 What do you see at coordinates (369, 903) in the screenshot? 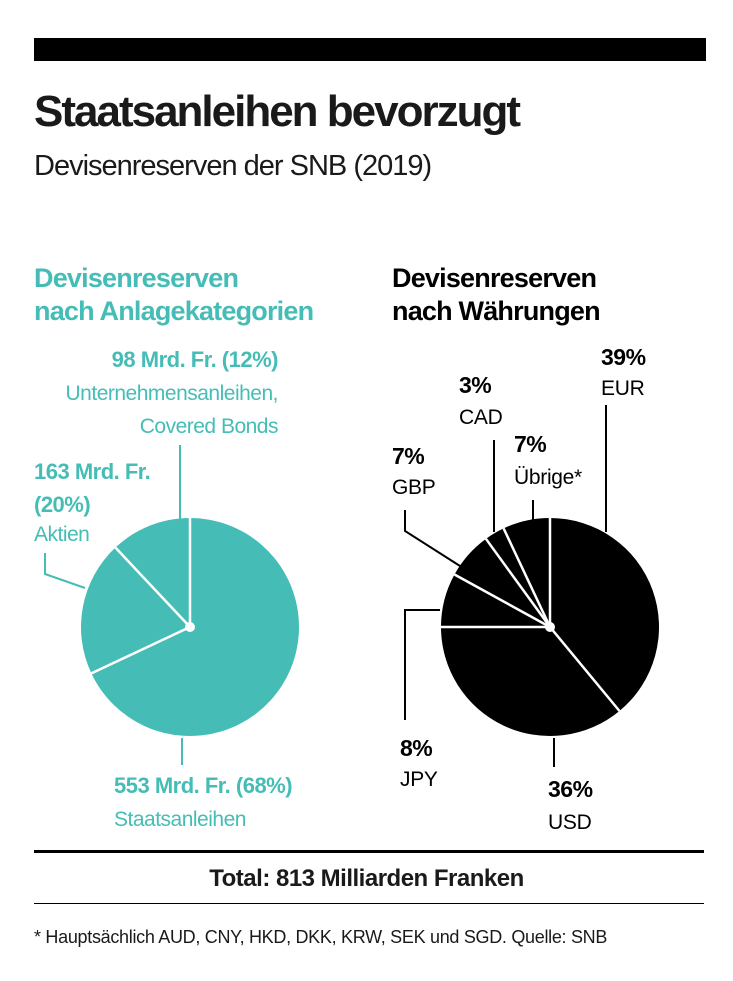
I see `total-bottom-rule` at bounding box center [369, 903].